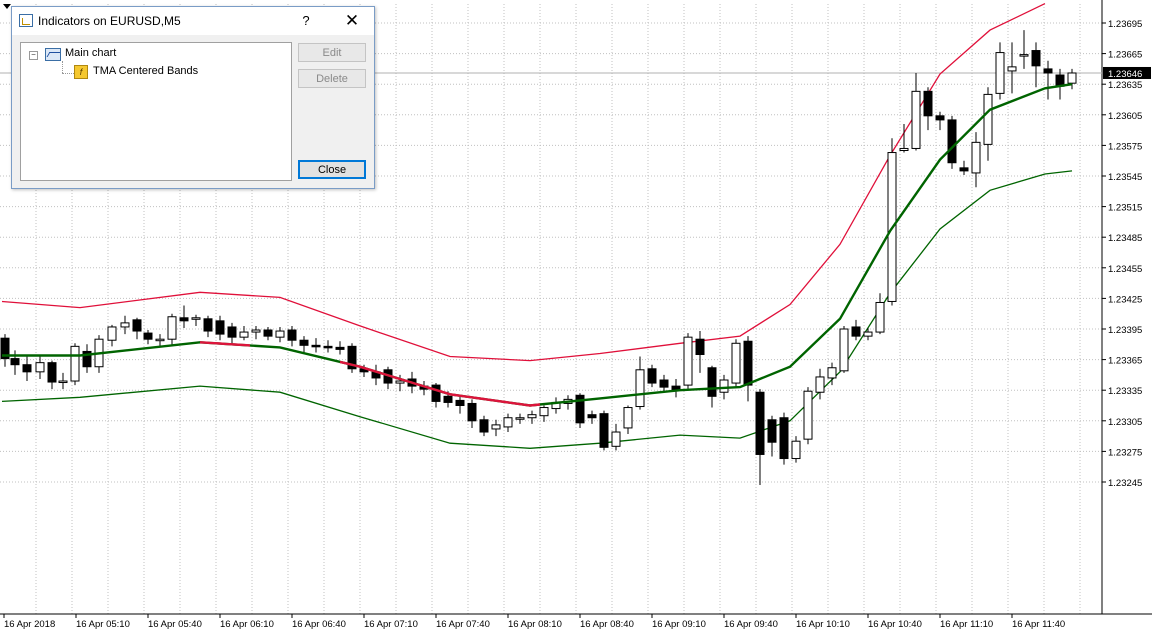  Describe the element at coordinates (751, 624) in the screenshot. I see `time-label: 16 Apr 09:40` at that location.